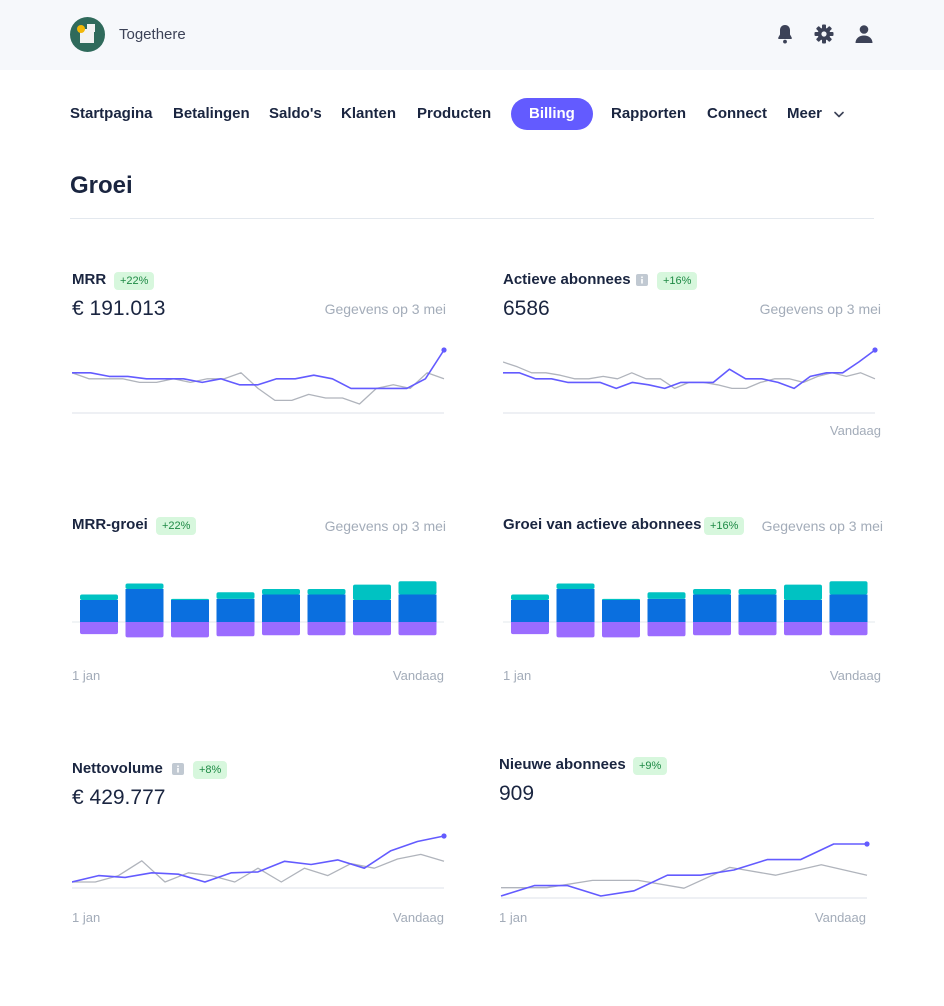 The image size is (944, 1006). I want to click on card-title: Nettovolume, so click(117, 768).